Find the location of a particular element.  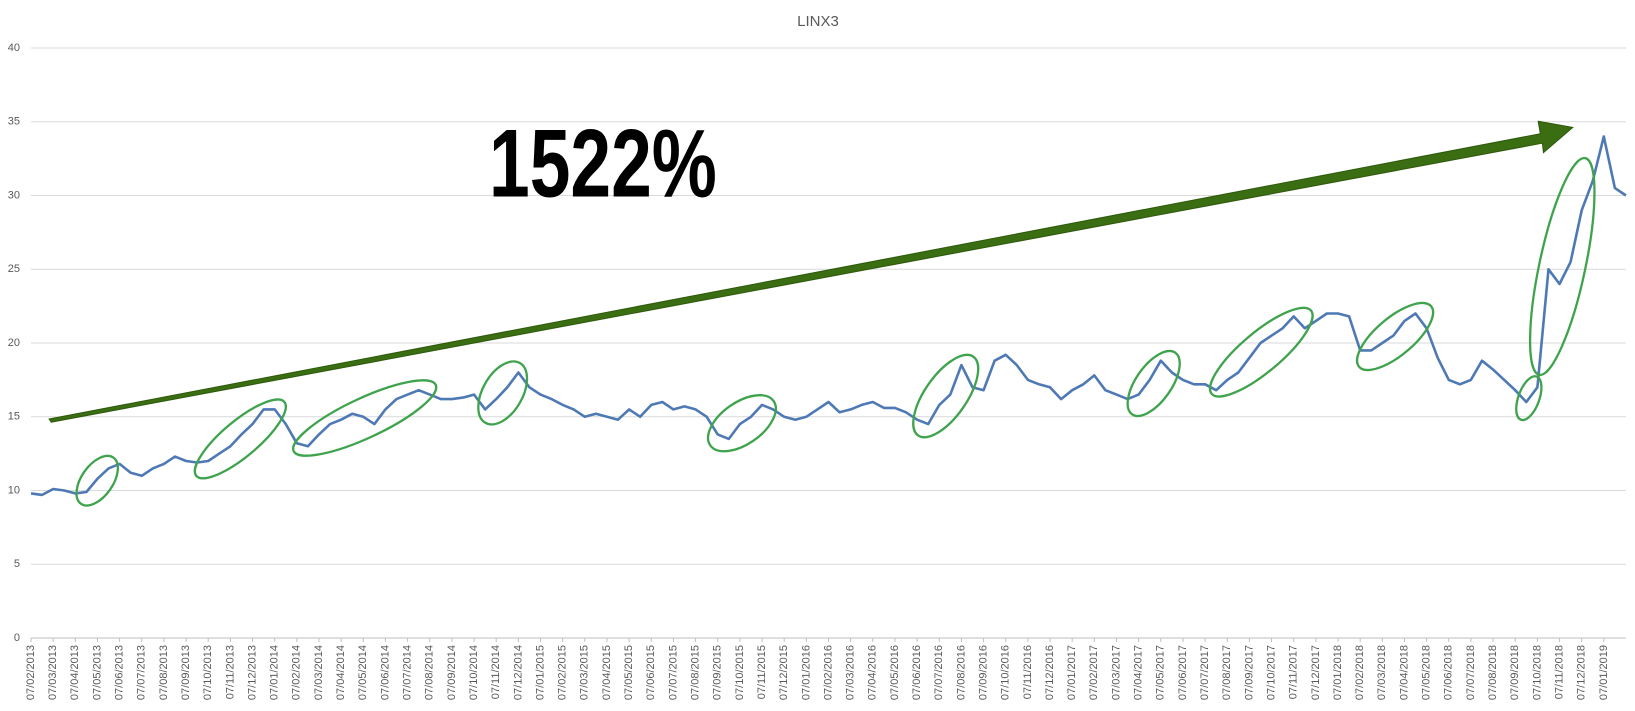

x-tick-label: 07/01/2017 is located at coordinates (1072, 672).